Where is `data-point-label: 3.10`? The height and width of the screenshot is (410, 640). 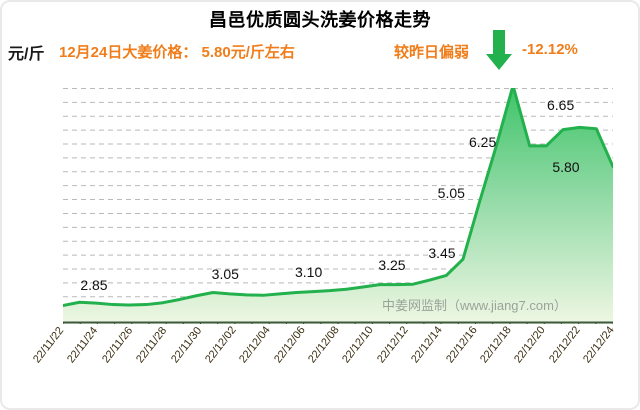 data-point-label: 3.10 is located at coordinates (309, 271).